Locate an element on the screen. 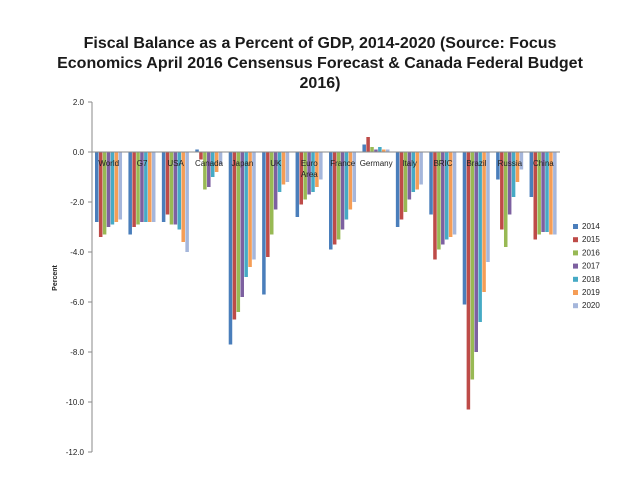  category-label: Japan is located at coordinates (243, 163).